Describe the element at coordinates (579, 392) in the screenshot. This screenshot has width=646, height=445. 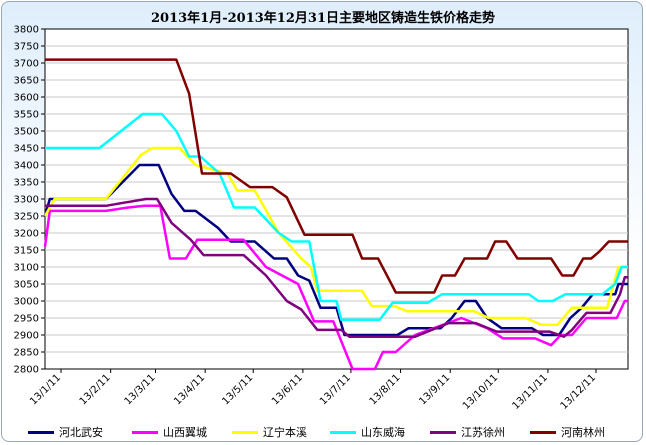
I see `x-tick-label-11: 13/12/11` at that location.